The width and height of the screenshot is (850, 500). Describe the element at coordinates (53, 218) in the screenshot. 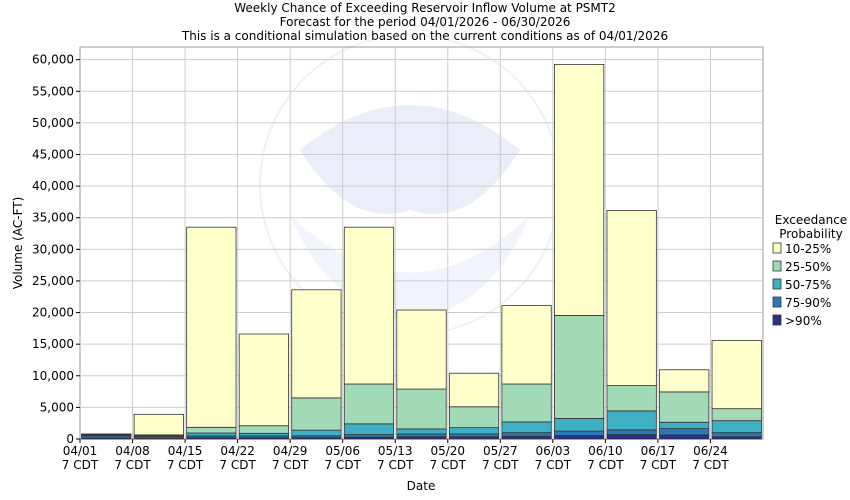

I see `y-tick-label: 35,000` at that location.